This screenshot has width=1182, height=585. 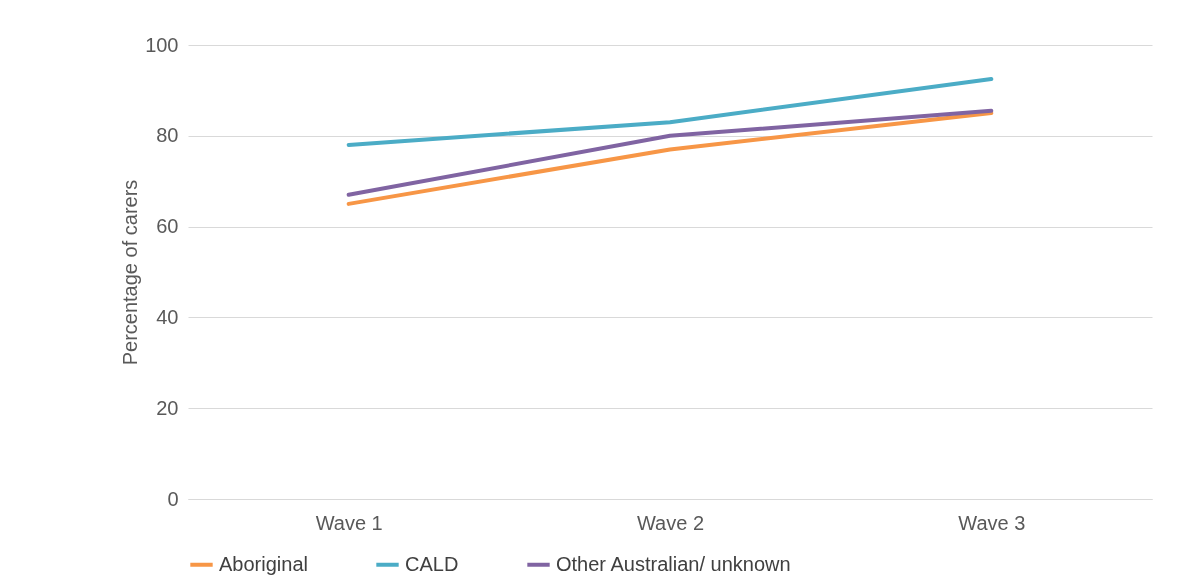 I want to click on x-tick-label: Wave 1, so click(x=349, y=522).